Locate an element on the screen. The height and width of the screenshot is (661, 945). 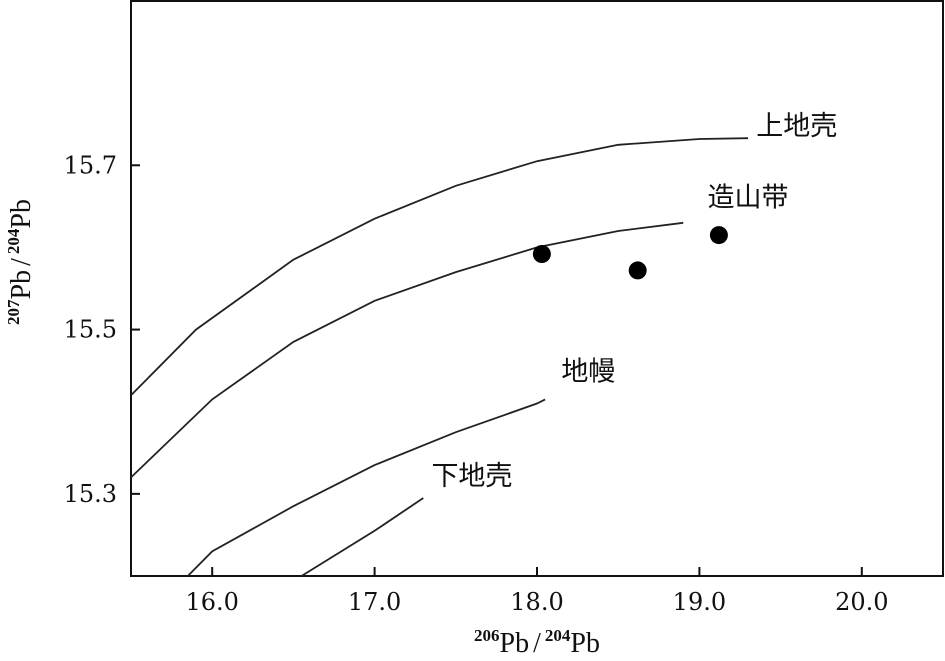
sample-points is located at coordinates (630, 253).